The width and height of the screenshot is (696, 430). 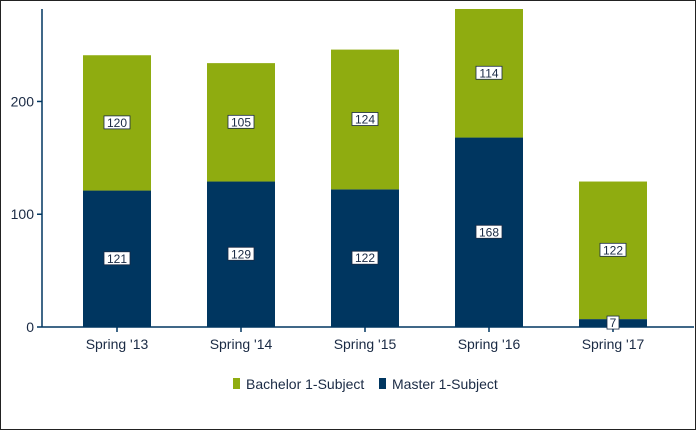 I want to click on data-label: 105, so click(x=241, y=122).